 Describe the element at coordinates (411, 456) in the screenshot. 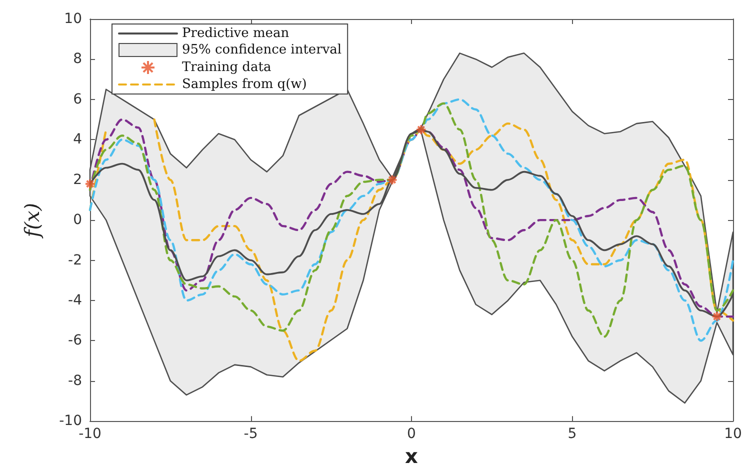

I see `x-axis-title: x` at that location.